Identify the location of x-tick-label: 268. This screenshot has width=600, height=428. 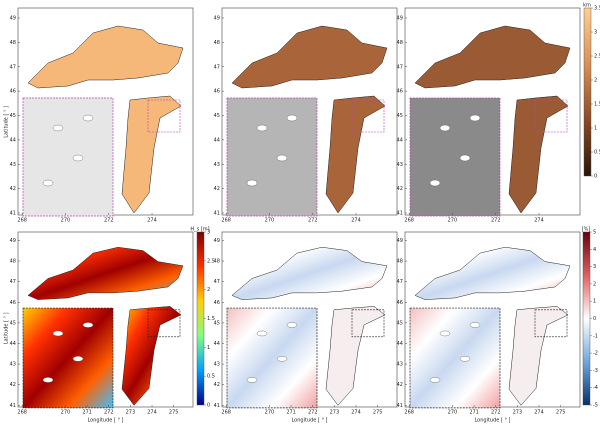
(226, 413).